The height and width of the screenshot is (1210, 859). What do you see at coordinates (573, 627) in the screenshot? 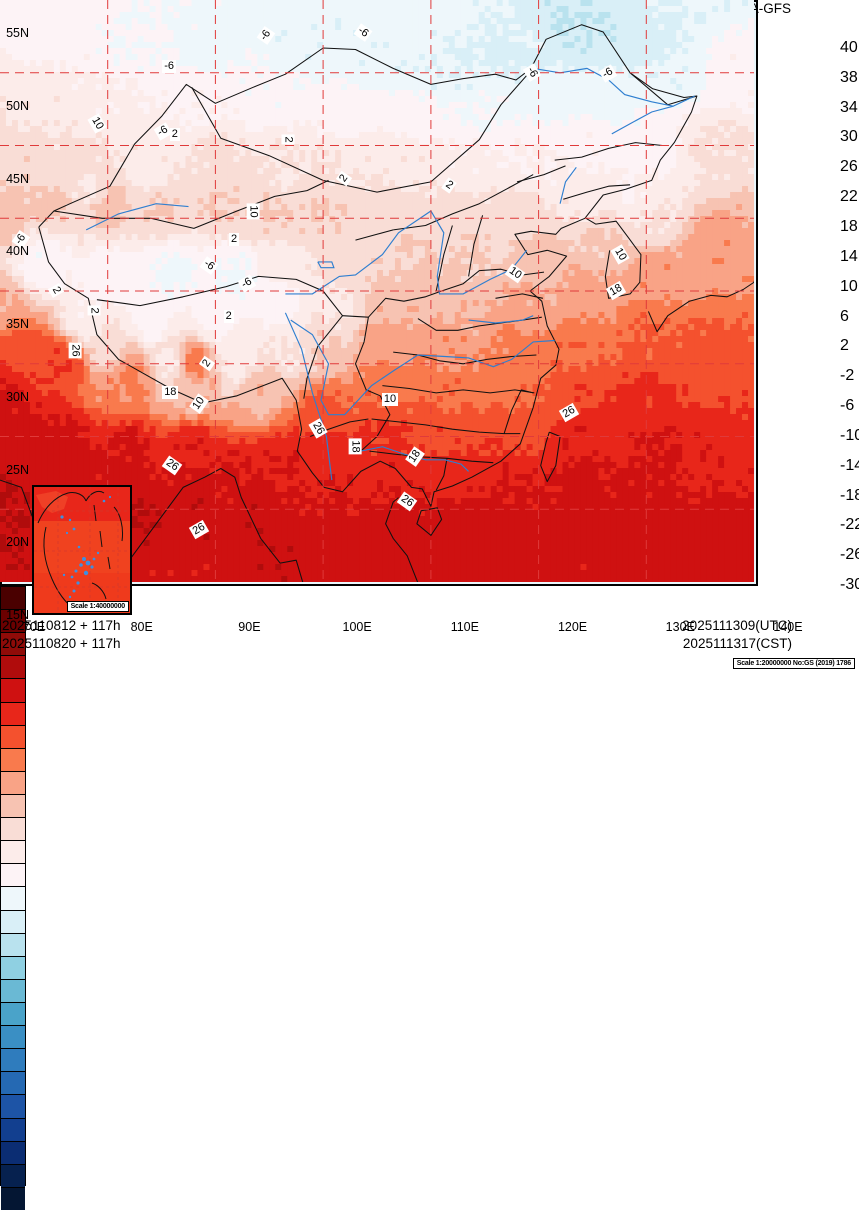
I see `longitude-tick-label: 120E` at bounding box center [573, 627].